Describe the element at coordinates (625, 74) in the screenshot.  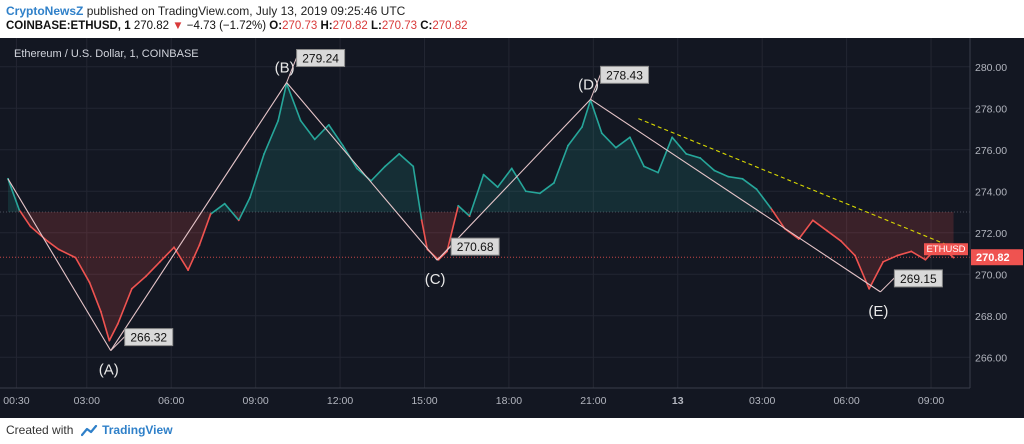
I see `price-callout-box` at that location.